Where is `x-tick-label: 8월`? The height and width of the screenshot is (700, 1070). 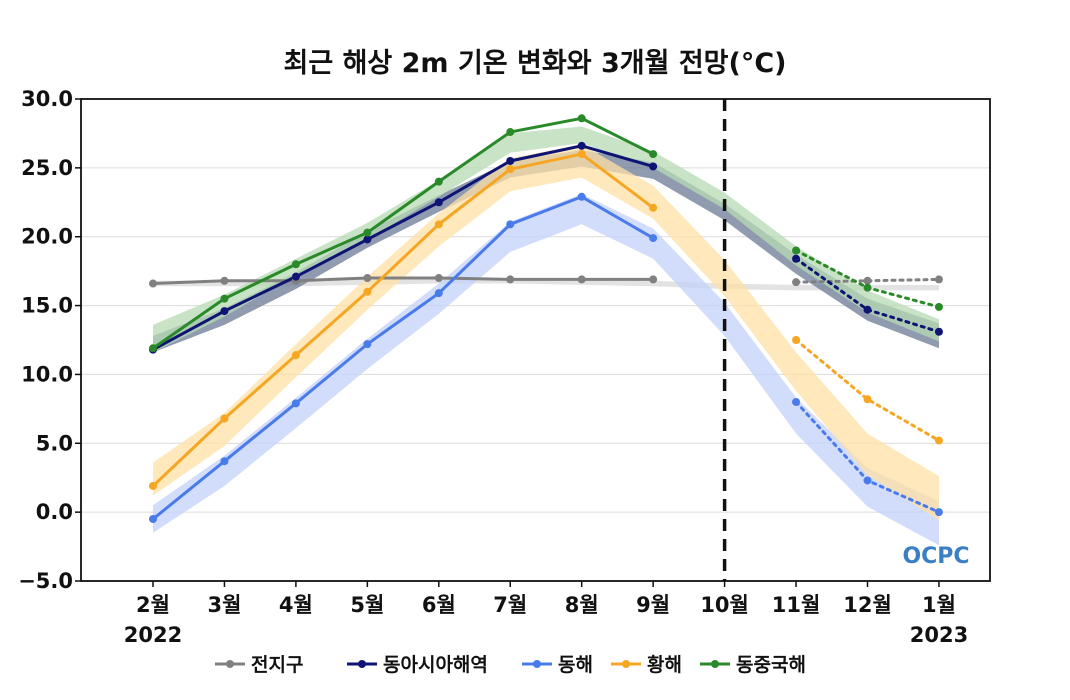 x-tick-label: 8월 is located at coordinates (582, 605).